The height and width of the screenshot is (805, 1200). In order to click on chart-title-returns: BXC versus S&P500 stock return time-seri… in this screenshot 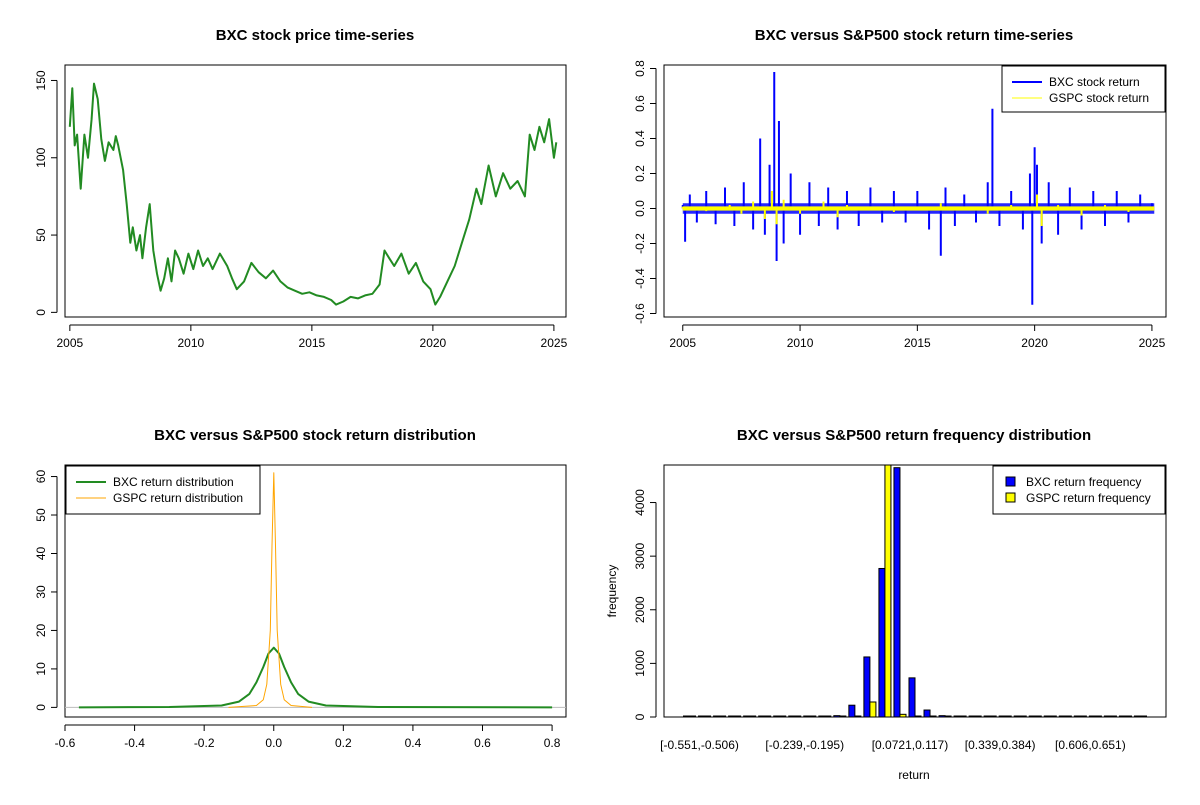, I will do `click(914, 35)`.